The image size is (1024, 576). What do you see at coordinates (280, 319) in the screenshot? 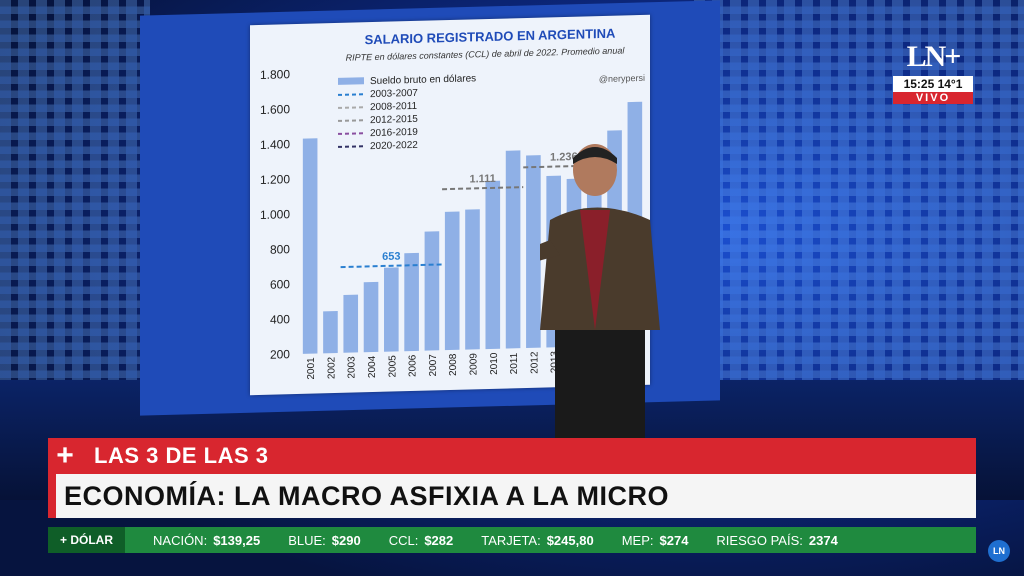
I see `y-tick-label: 400` at bounding box center [280, 319].